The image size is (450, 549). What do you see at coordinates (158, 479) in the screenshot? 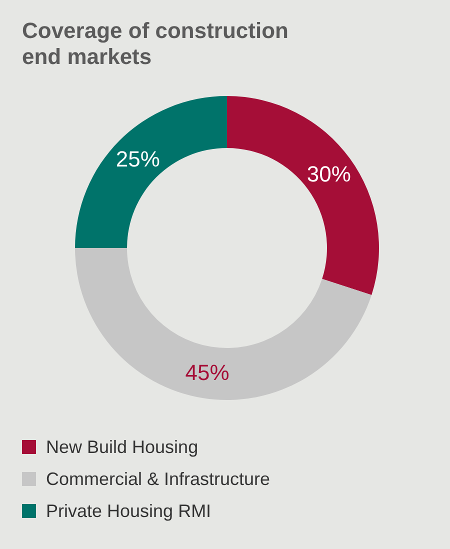
I see `legend-label: Commercial & Infrastructure` at bounding box center [158, 479].